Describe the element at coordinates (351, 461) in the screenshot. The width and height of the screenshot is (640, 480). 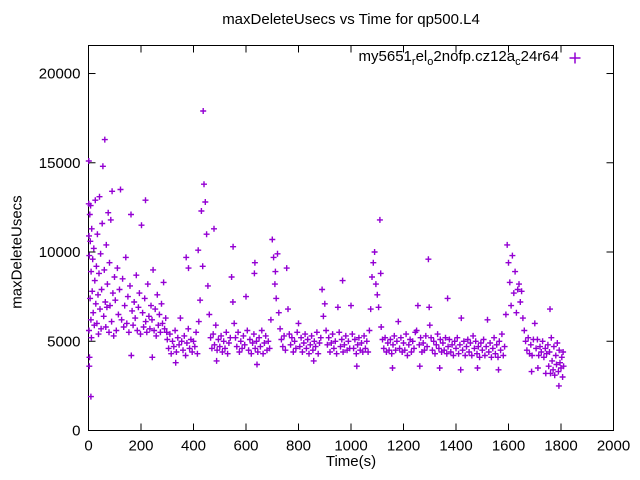
I see `x-axis-label: Time(s)` at that location.